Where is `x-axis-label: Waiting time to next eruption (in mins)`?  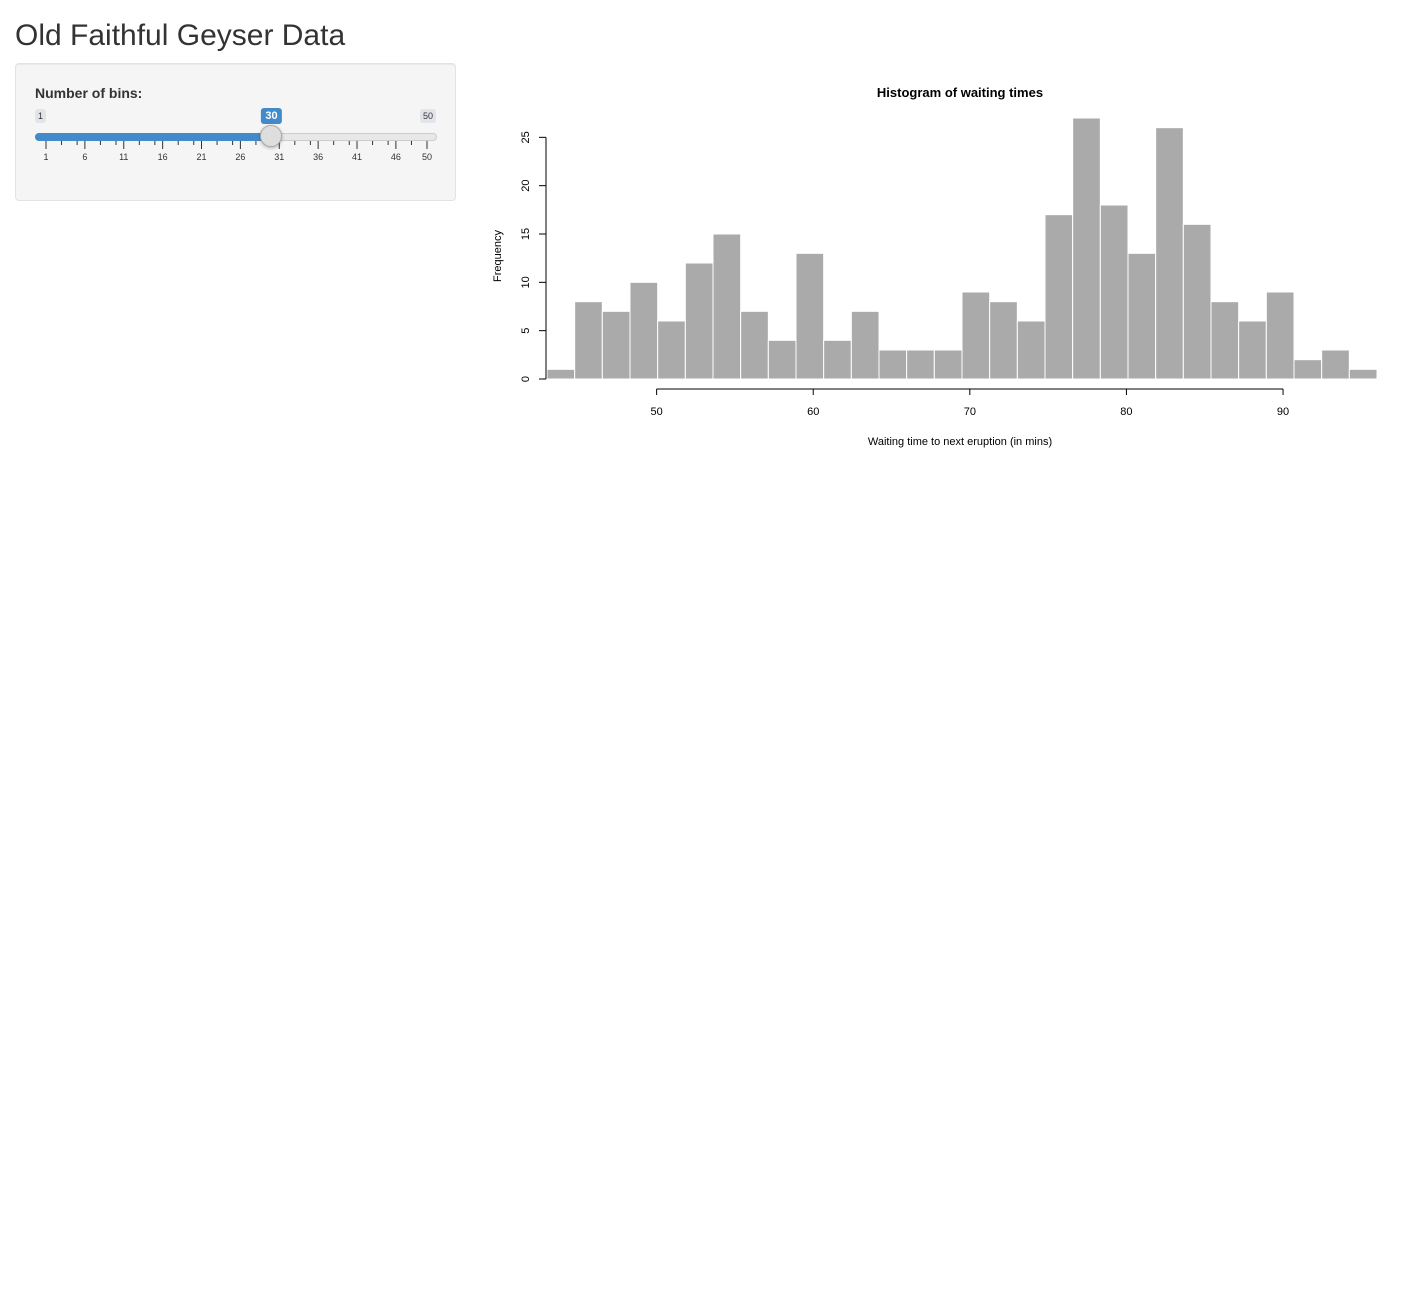
x-axis-label: Waiting time to next eruption (in mins) is located at coordinates (960, 442).